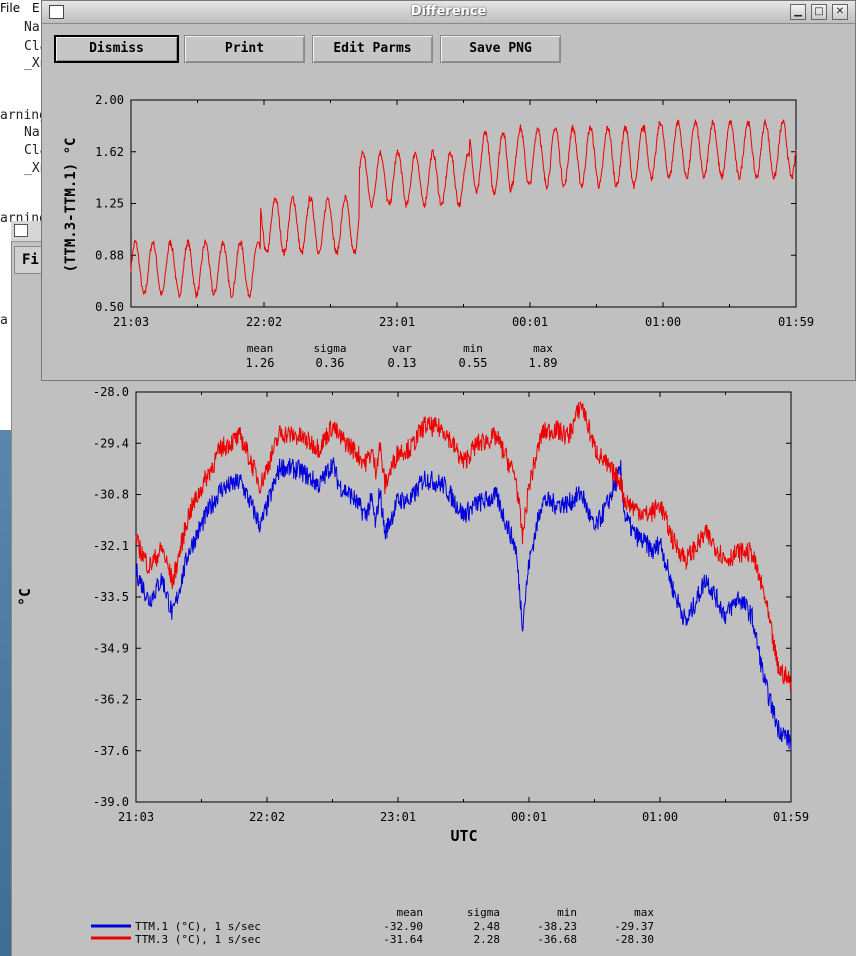 This screenshot has height=956, width=856. I want to click on diff-stat-header-sigma: sigma, so click(329, 348).